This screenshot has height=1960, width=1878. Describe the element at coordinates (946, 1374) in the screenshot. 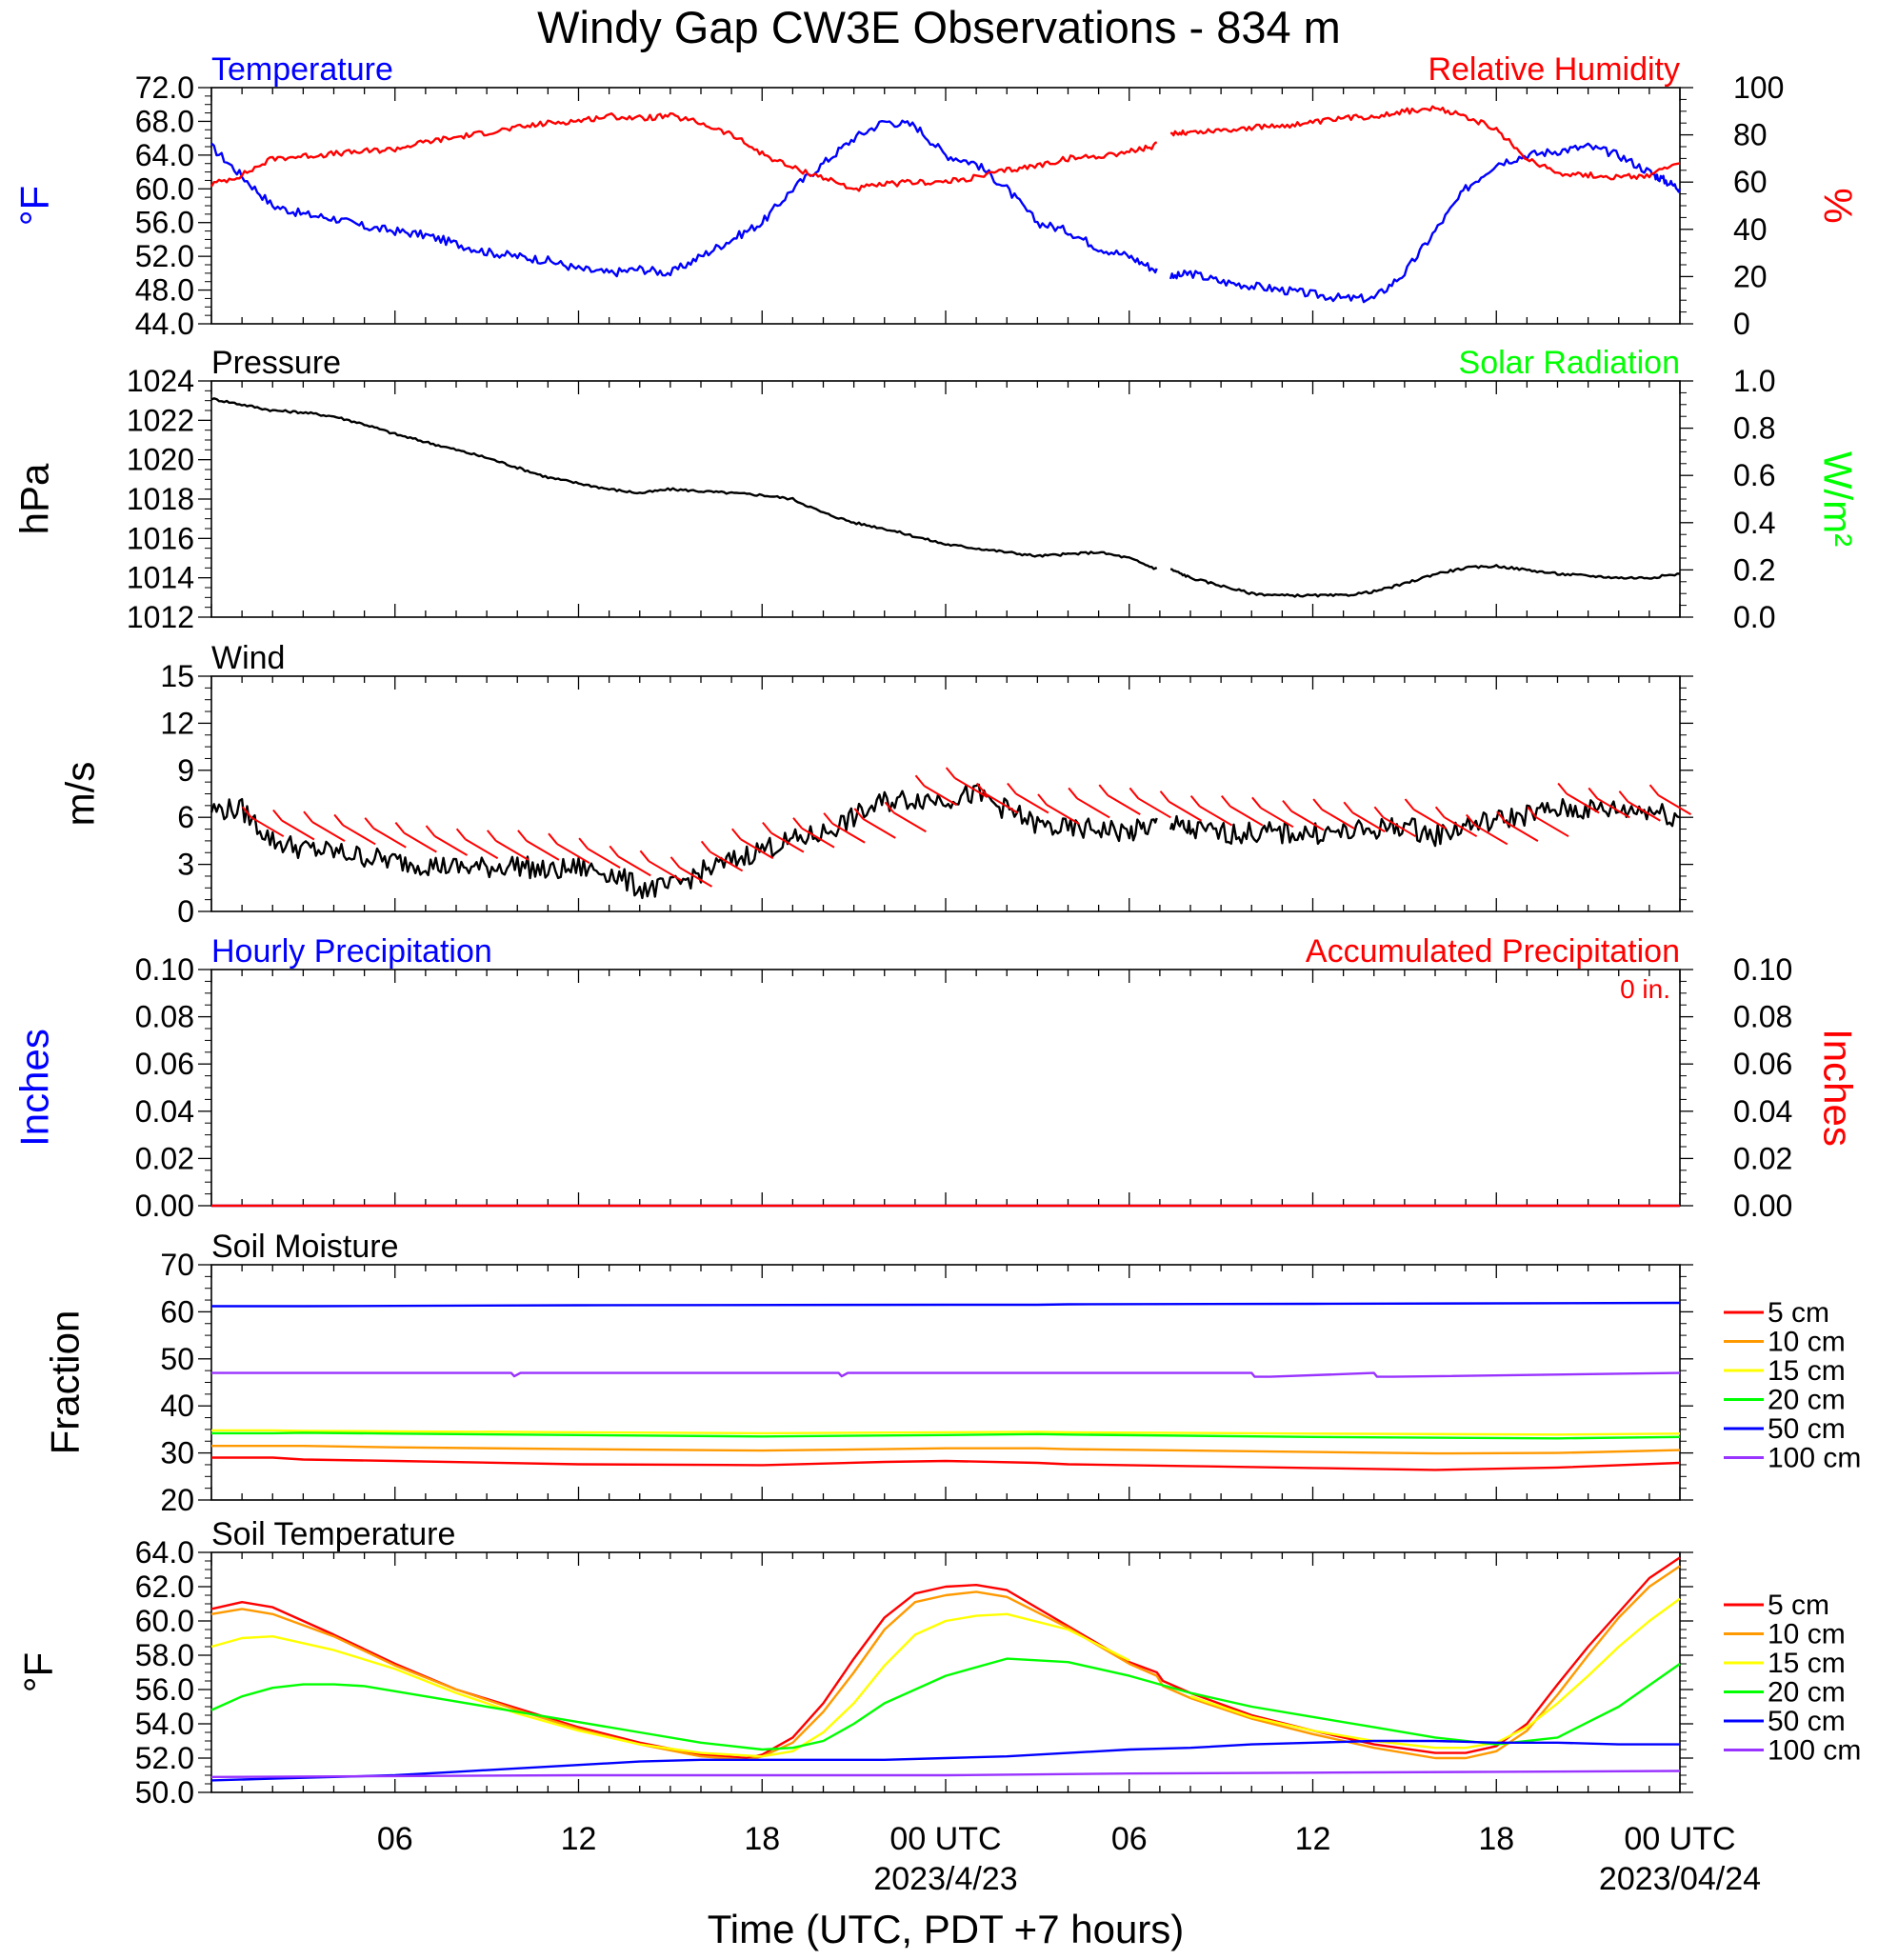

I see `series-line-100-cm` at that location.